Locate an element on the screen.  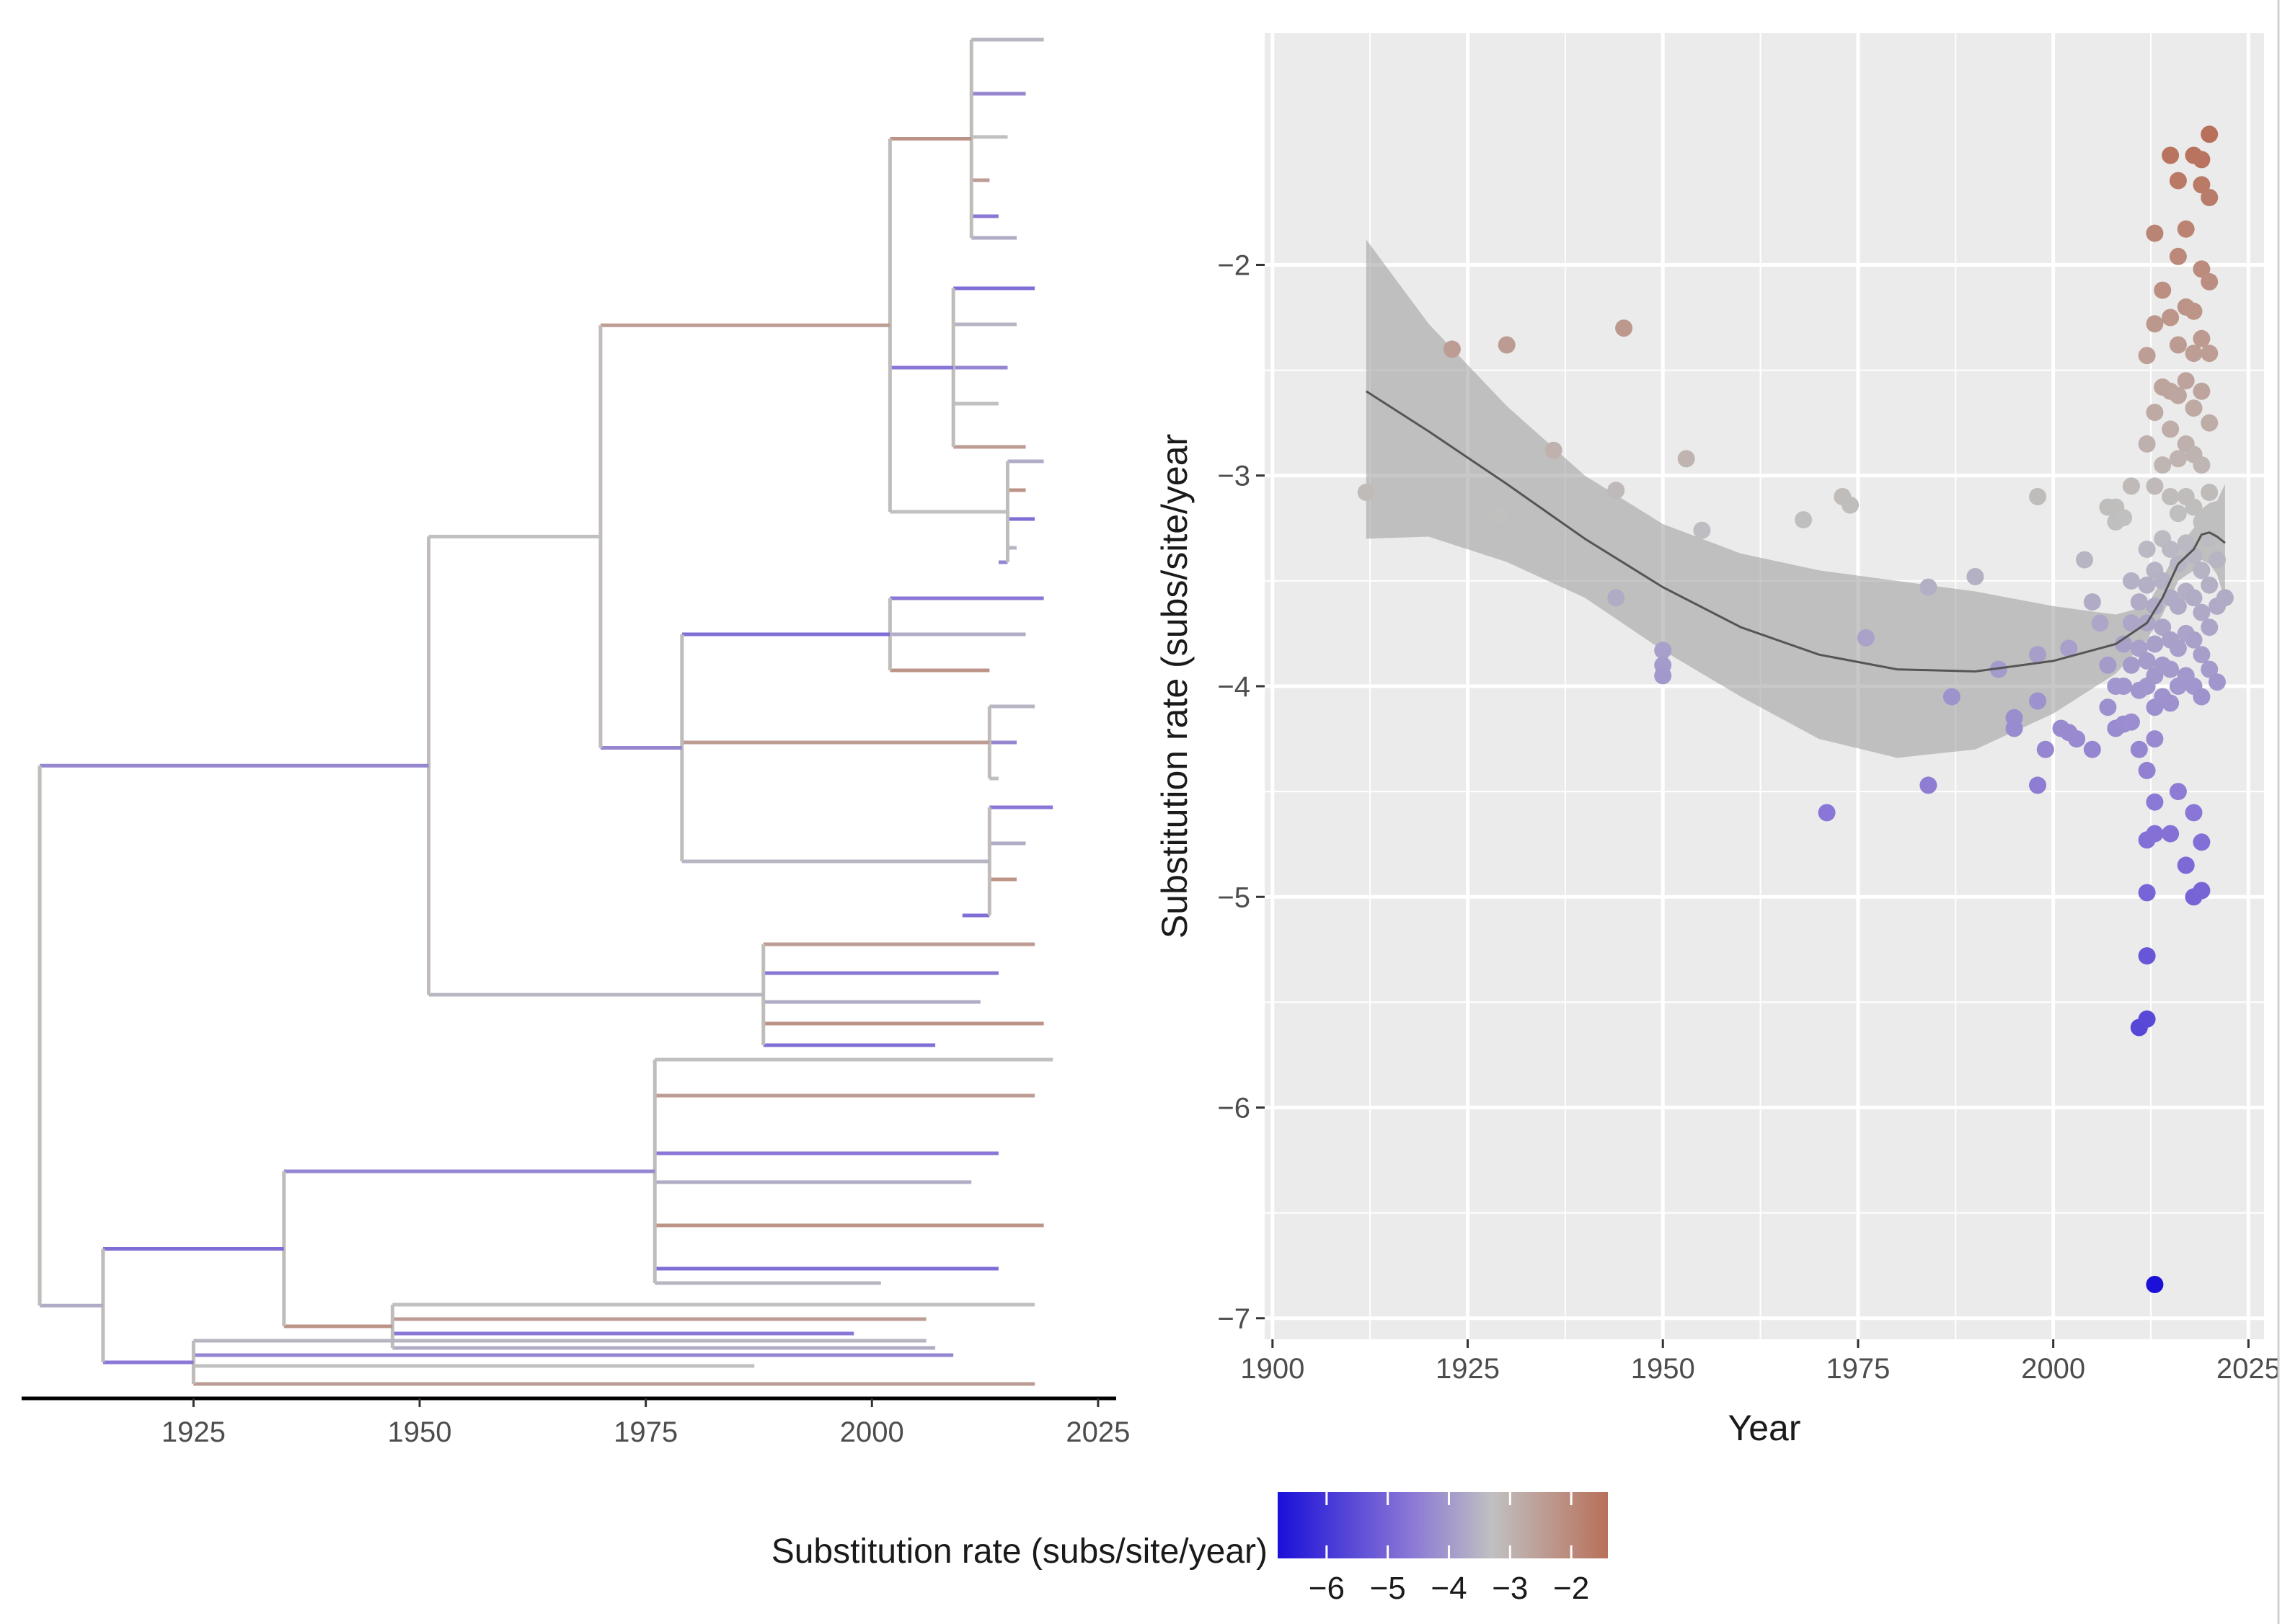
tree-x-tick-label: 1925 is located at coordinates (194, 1432).